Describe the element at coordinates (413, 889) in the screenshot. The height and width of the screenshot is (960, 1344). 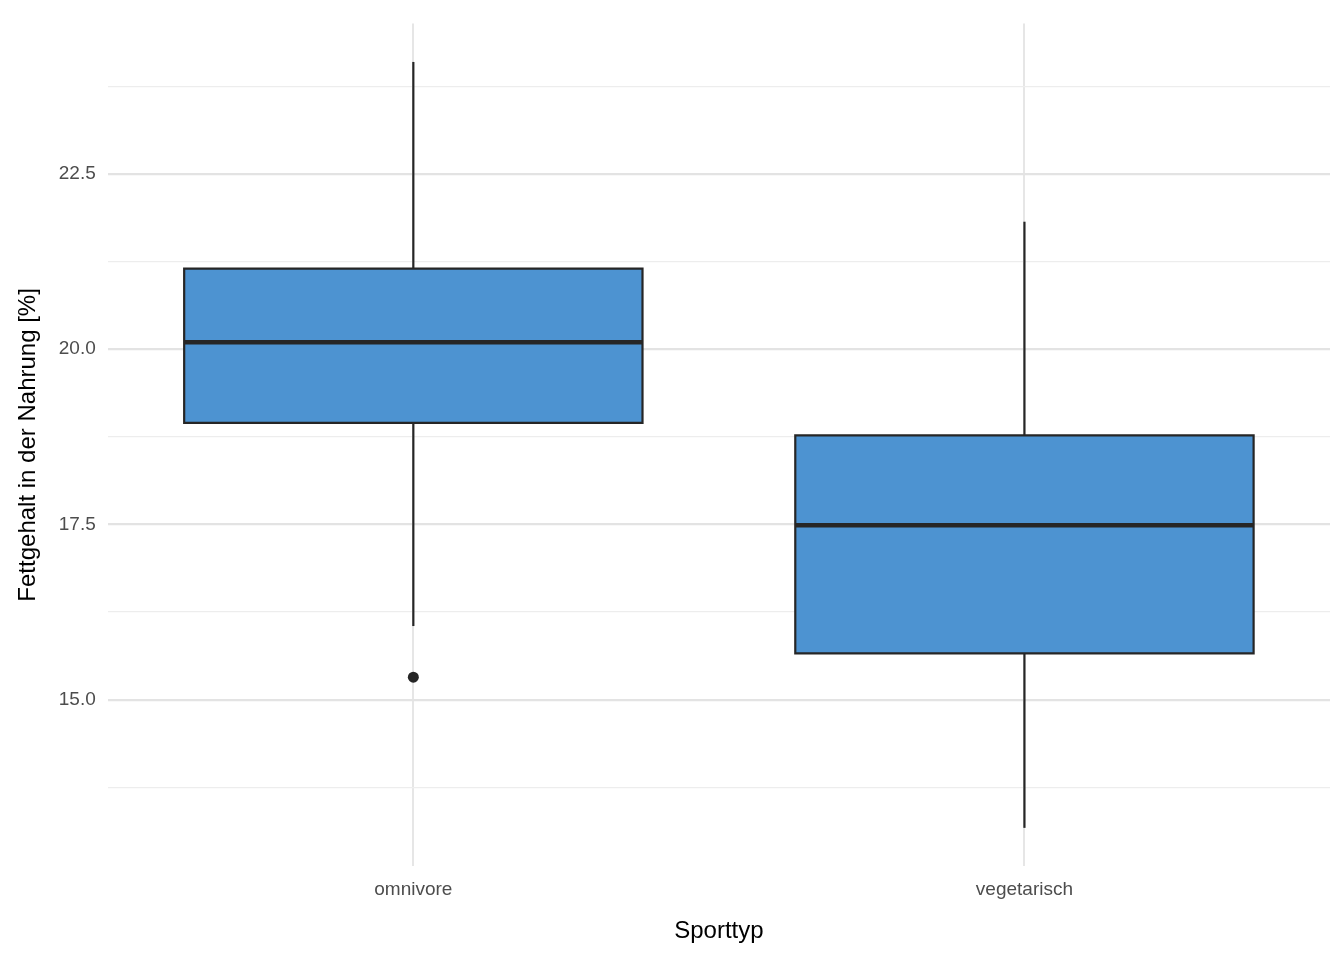
I see `x-tick-label: omnivore` at that location.